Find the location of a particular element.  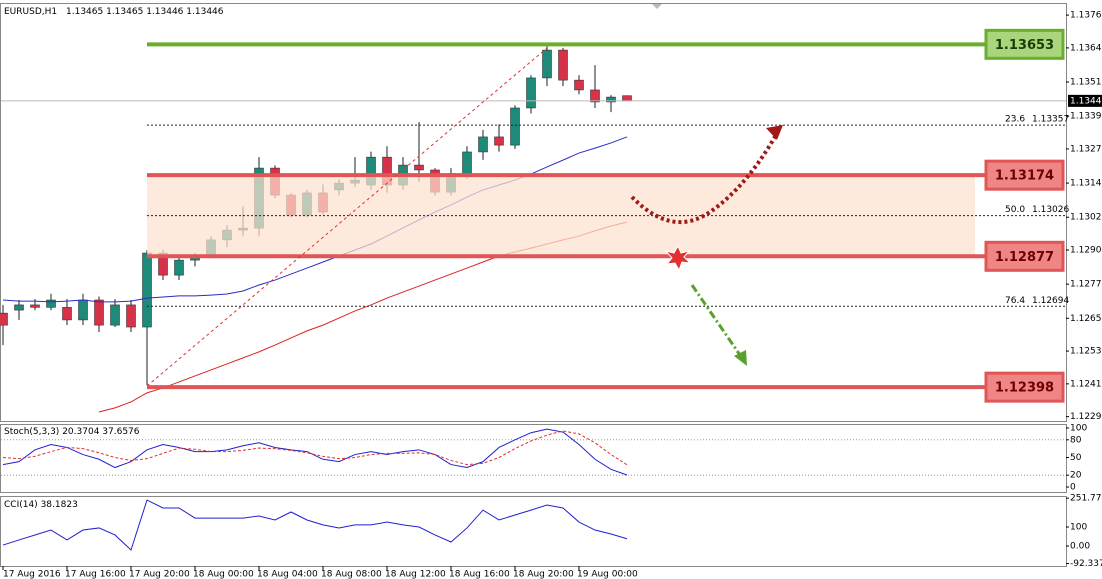

y-tick-label: 0.00 is located at coordinates (1080, 546).